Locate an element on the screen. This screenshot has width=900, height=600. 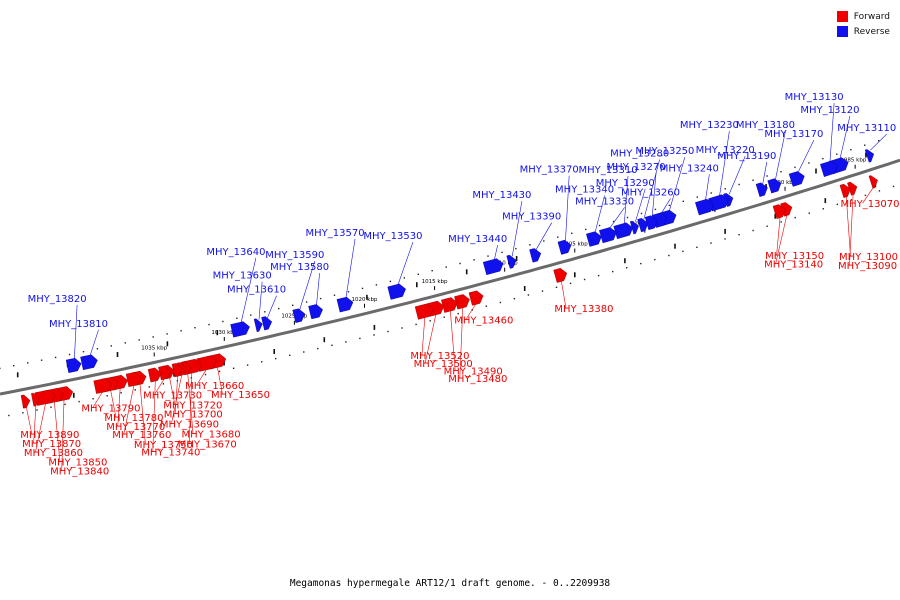
gene-label-forward: MHY_13670 is located at coordinates (207, 445).